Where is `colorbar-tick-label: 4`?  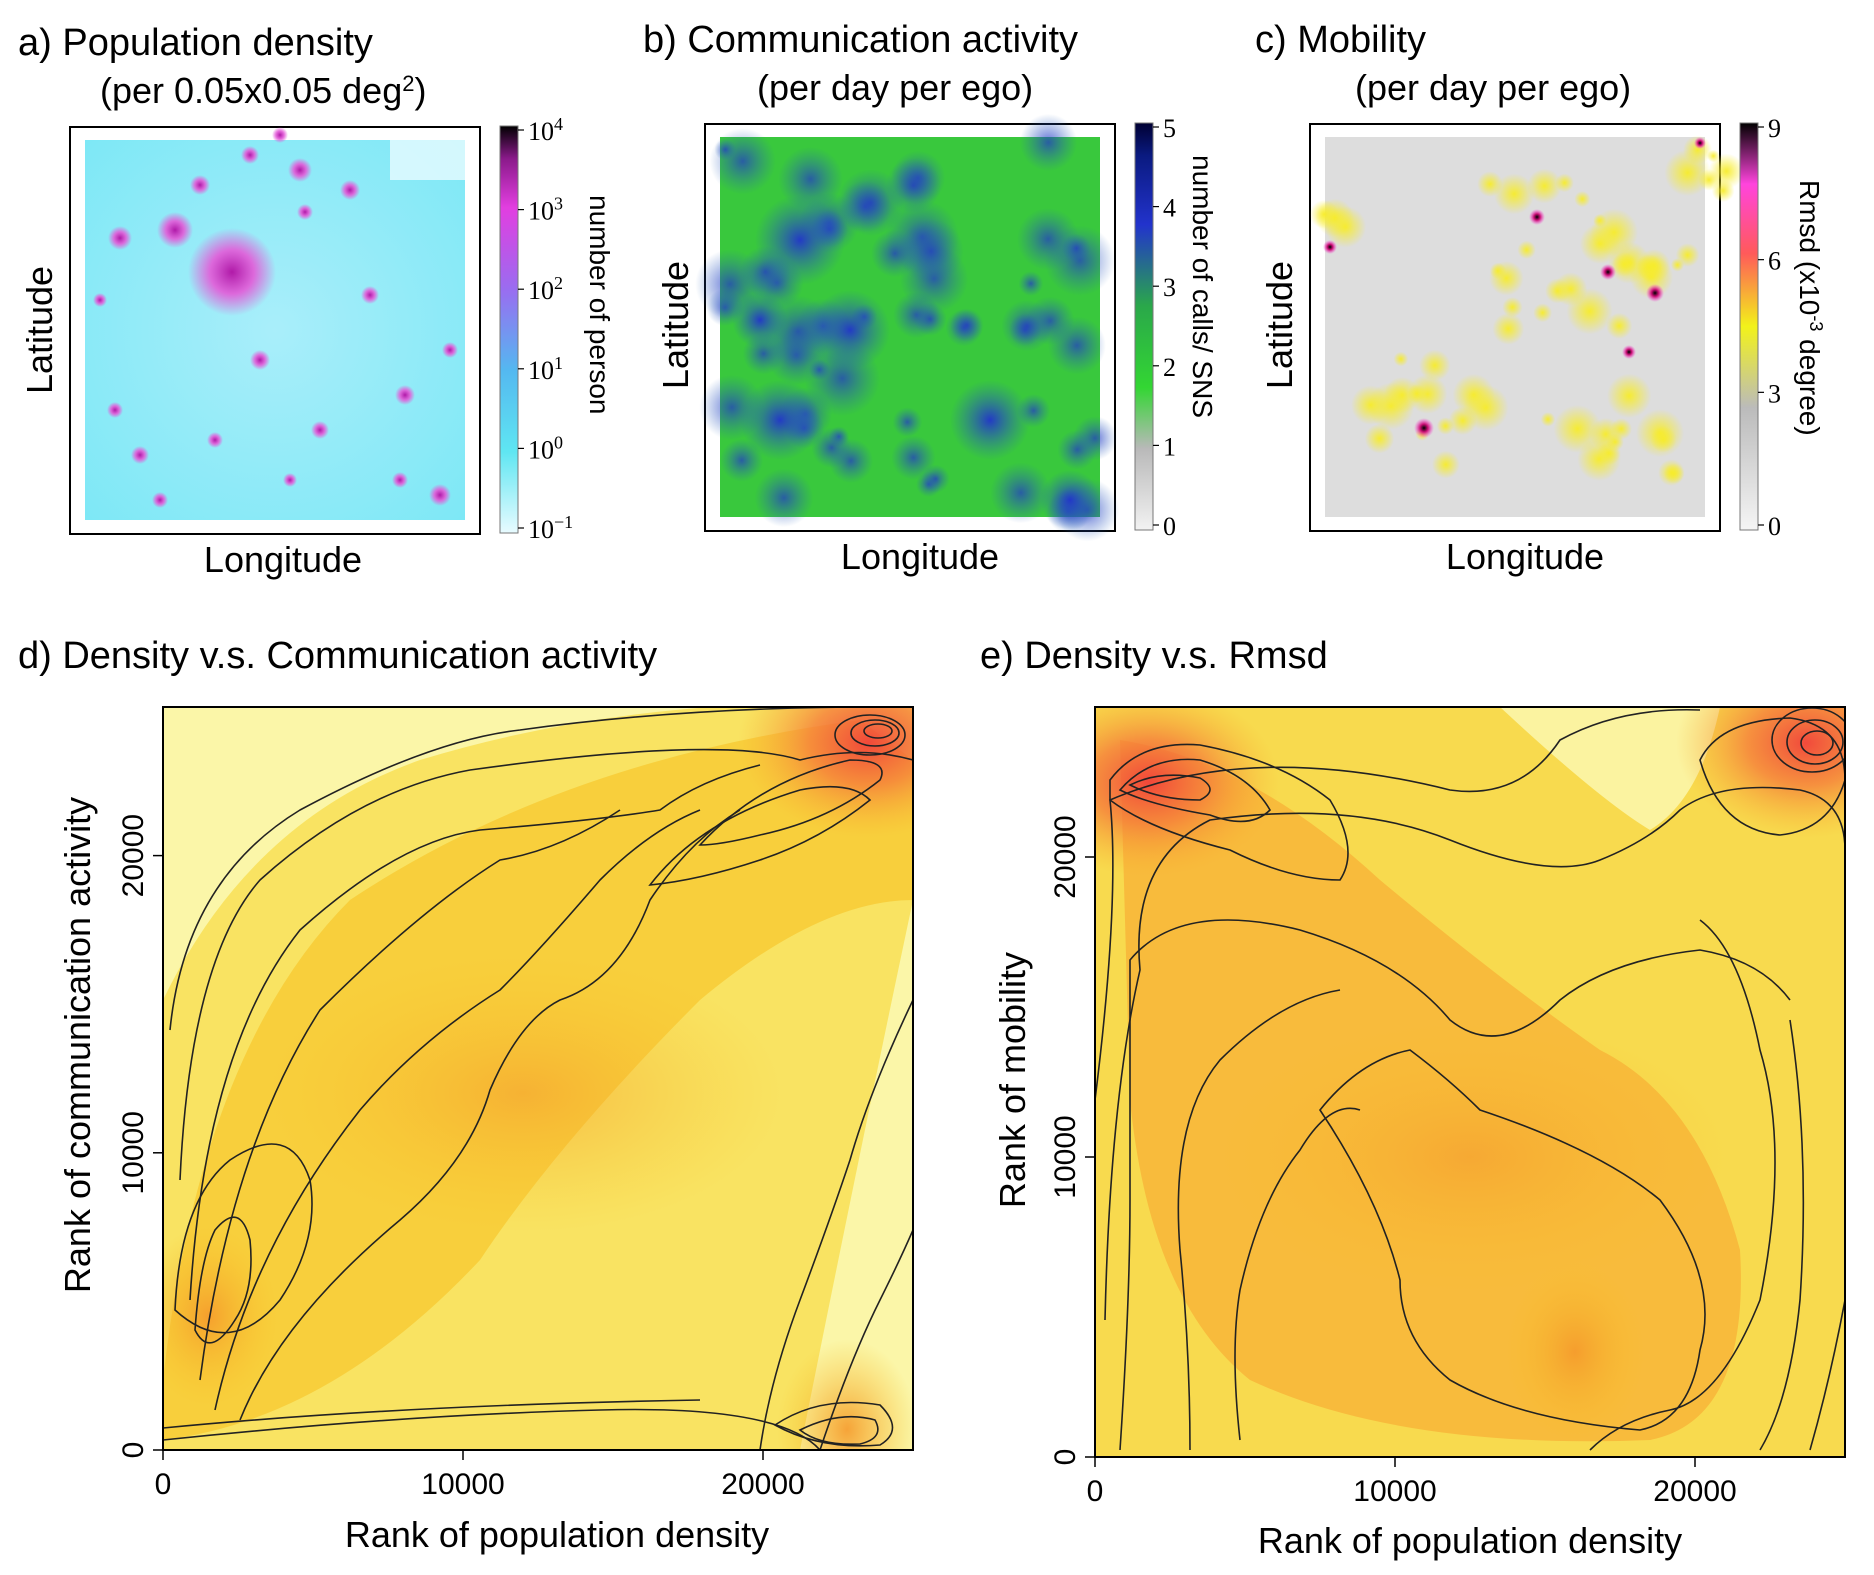 colorbar-tick-label: 4 is located at coordinates (1169, 208).